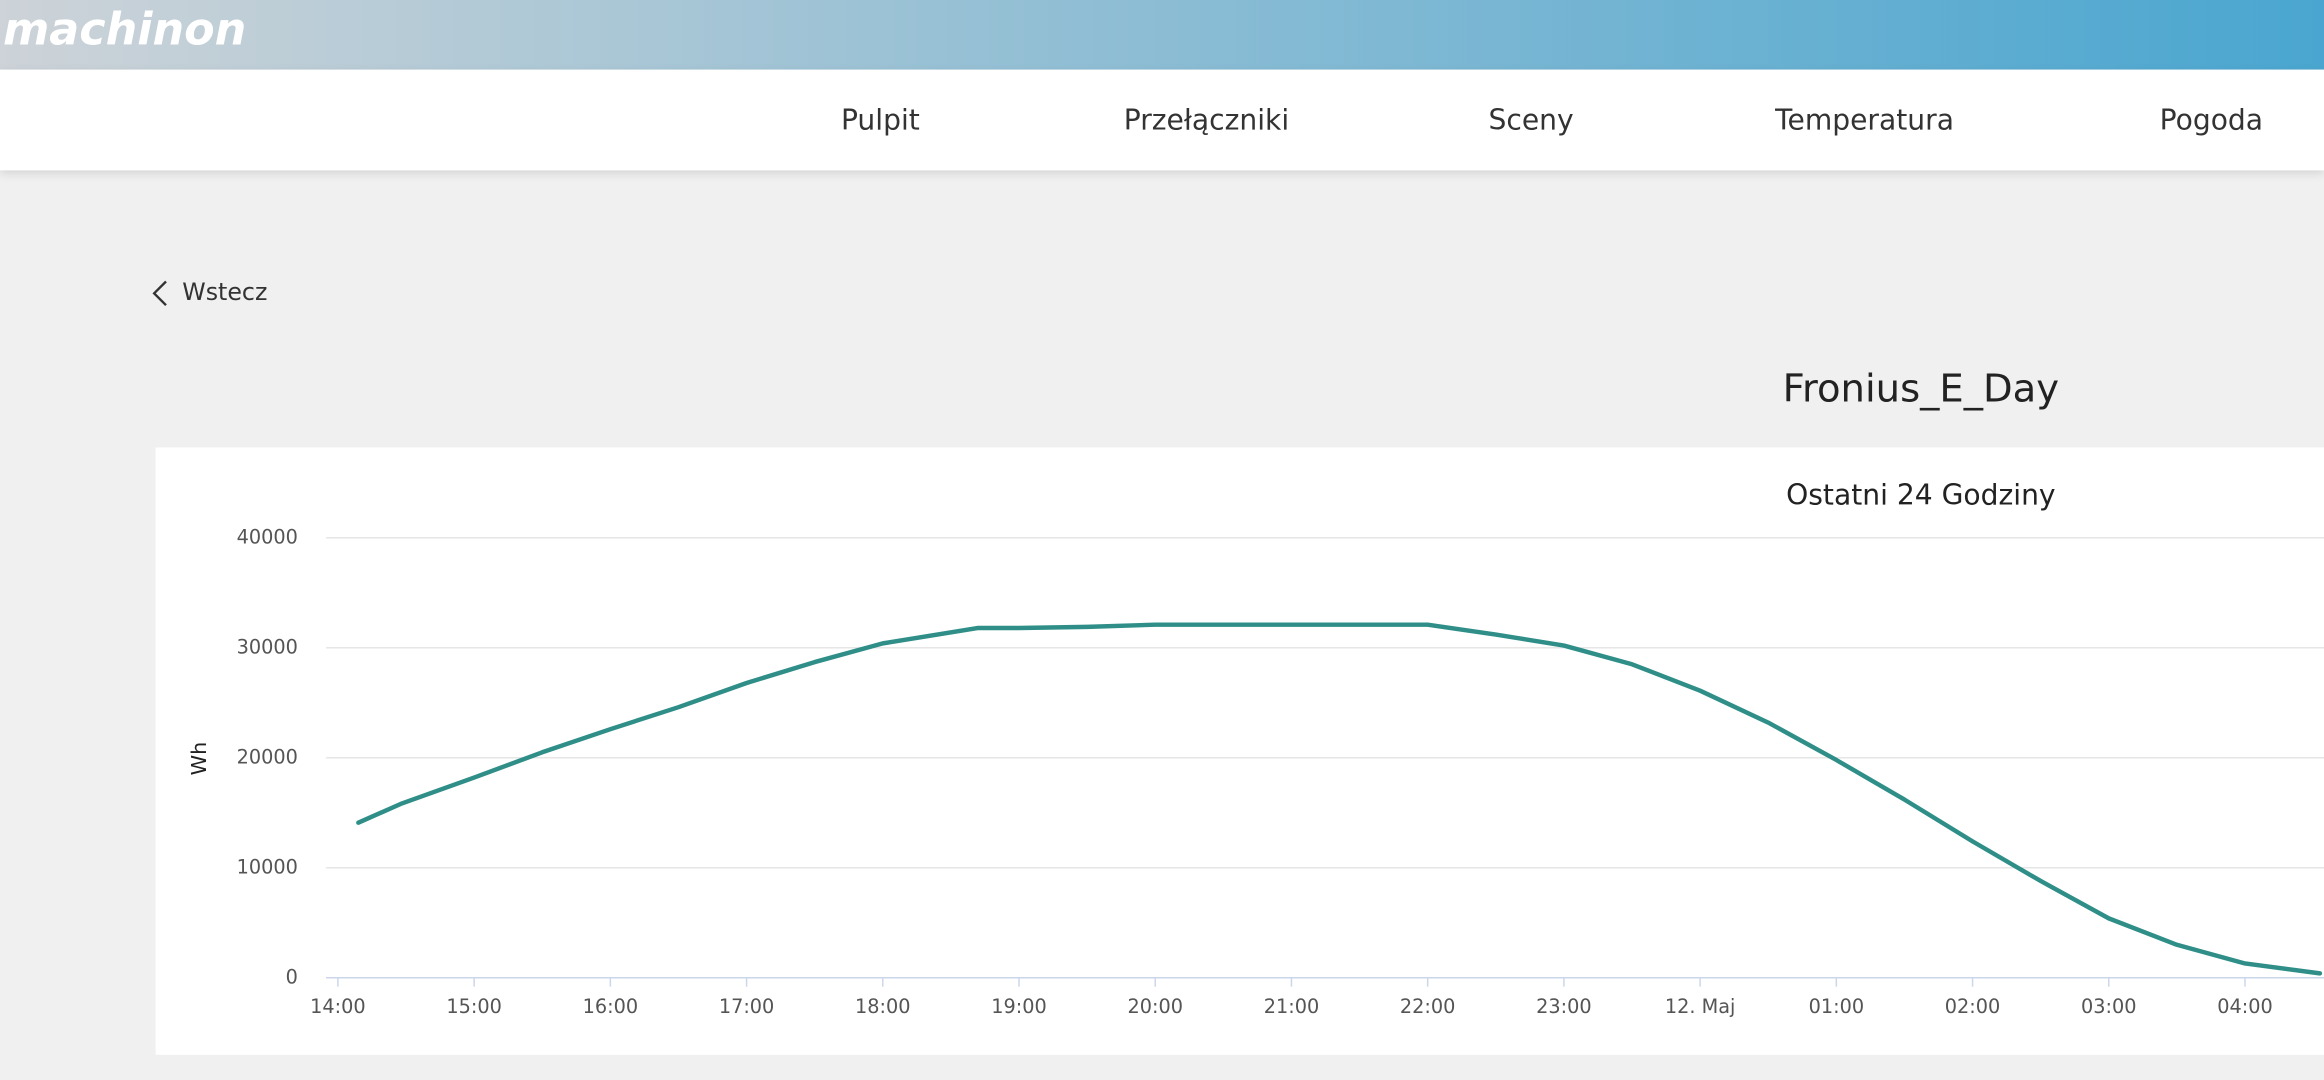 Image resolution: width=2324 pixels, height=1080 pixels. Describe the element at coordinates (267, 756) in the screenshot. I see `y-tick-label: 20000` at that location.